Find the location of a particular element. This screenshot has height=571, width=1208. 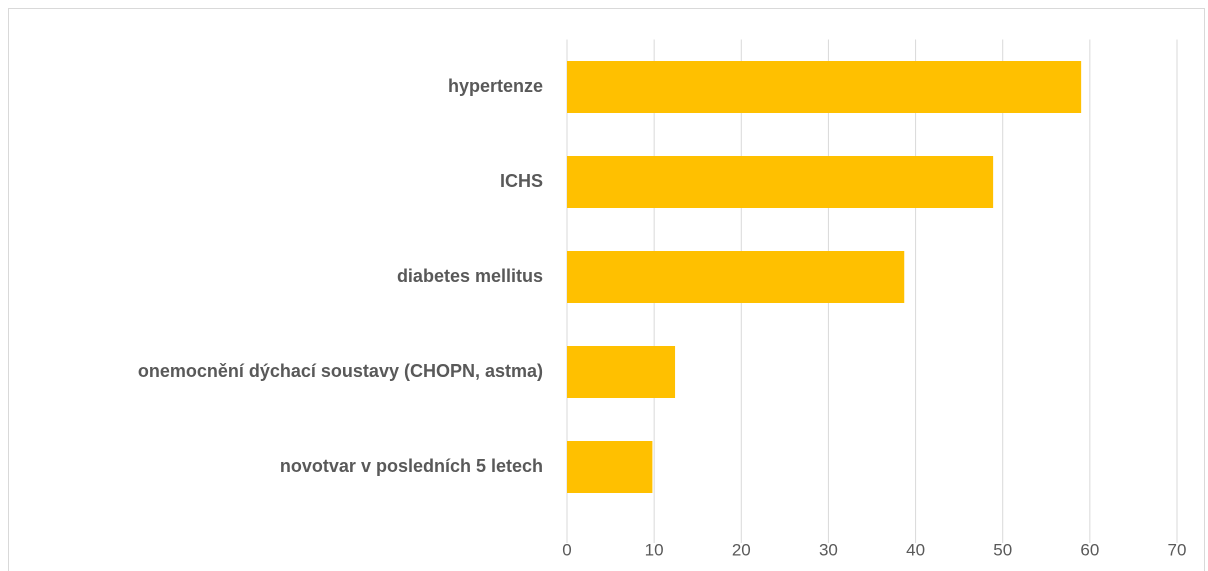

x-tick-label: 70 is located at coordinates (1177, 549).